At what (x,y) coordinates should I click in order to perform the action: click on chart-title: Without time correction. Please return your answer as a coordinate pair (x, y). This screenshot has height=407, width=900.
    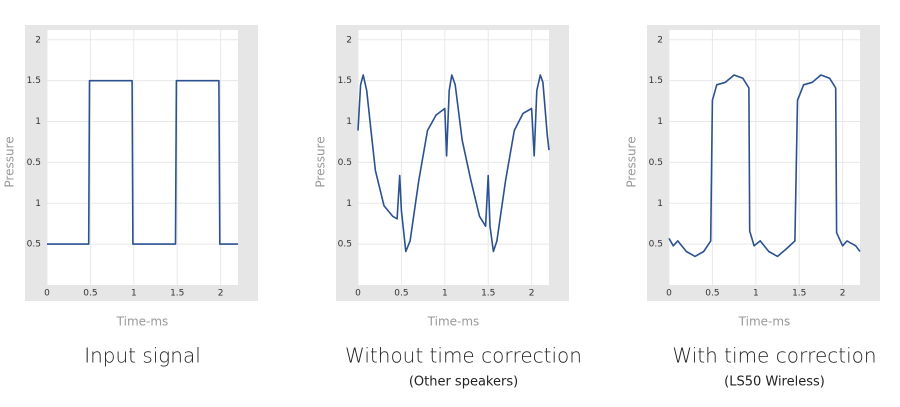
    Looking at the image, I should click on (463, 356).